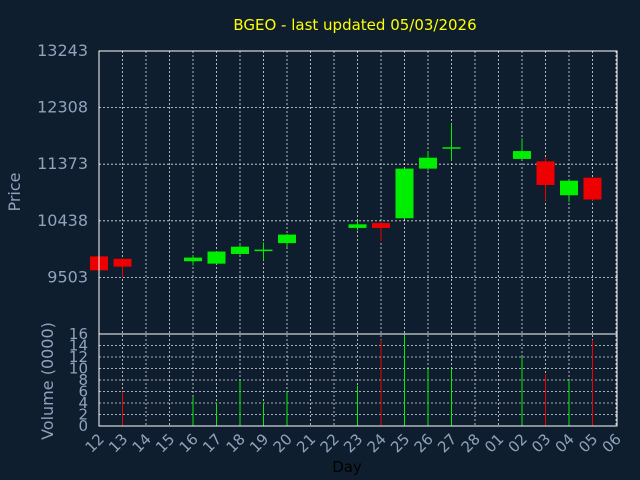 The height and width of the screenshot is (480, 640). What do you see at coordinates (541, 443) in the screenshot?
I see `x-tick-label: 03` at bounding box center [541, 443].